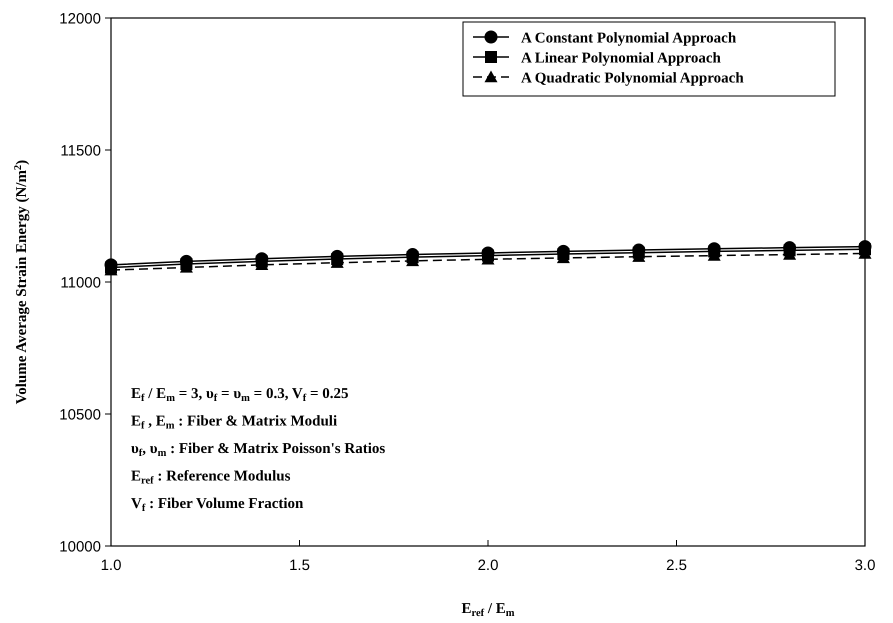 Image resolution: width=893 pixels, height=623 pixels. I want to click on annotation: E$_{ref}$ : Reference Modulus, so click(211, 477).